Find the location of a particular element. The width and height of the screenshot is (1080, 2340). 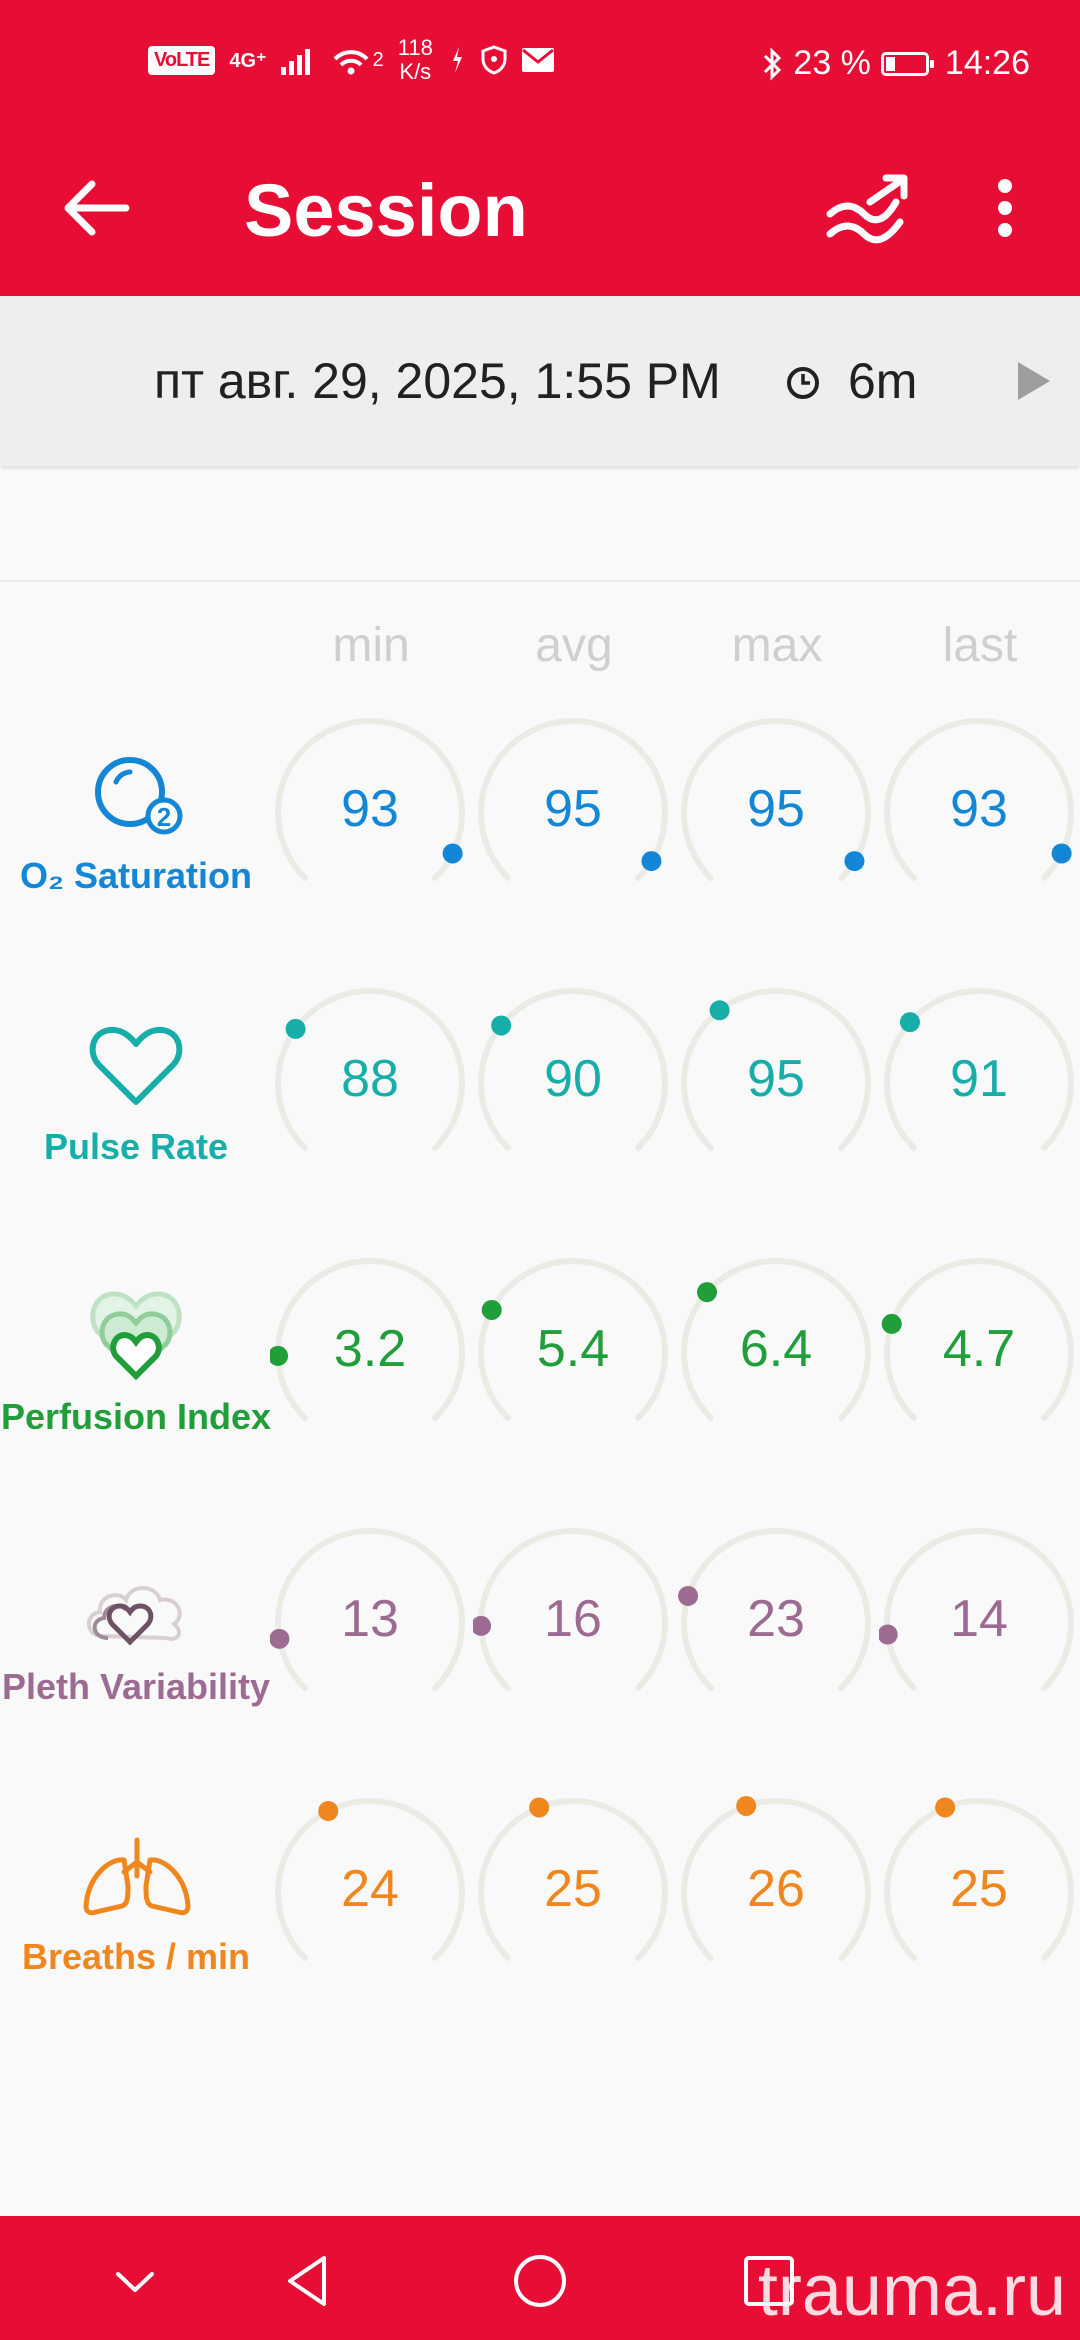

gauge-pulse-rate-avg: 90 is located at coordinates (573, 1083).